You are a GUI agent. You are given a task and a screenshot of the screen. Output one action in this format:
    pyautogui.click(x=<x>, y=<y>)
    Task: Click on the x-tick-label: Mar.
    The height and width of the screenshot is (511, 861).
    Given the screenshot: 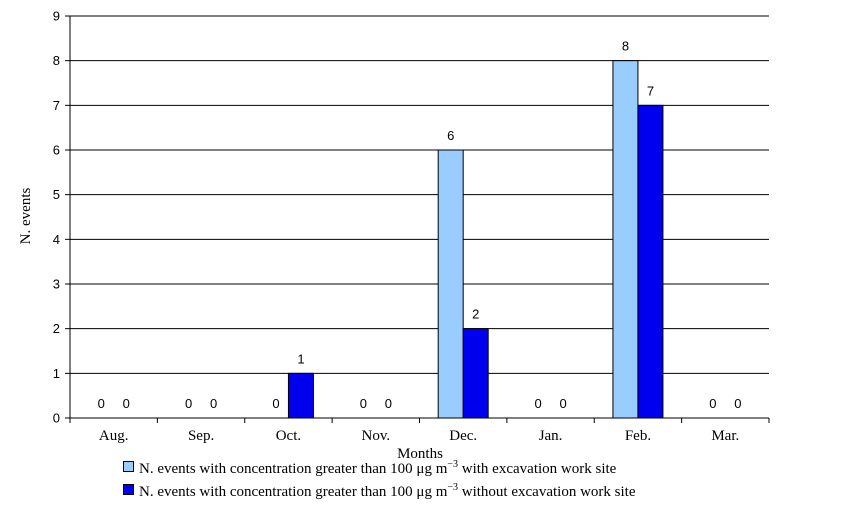 What is the action you would take?
    pyautogui.click(x=725, y=436)
    